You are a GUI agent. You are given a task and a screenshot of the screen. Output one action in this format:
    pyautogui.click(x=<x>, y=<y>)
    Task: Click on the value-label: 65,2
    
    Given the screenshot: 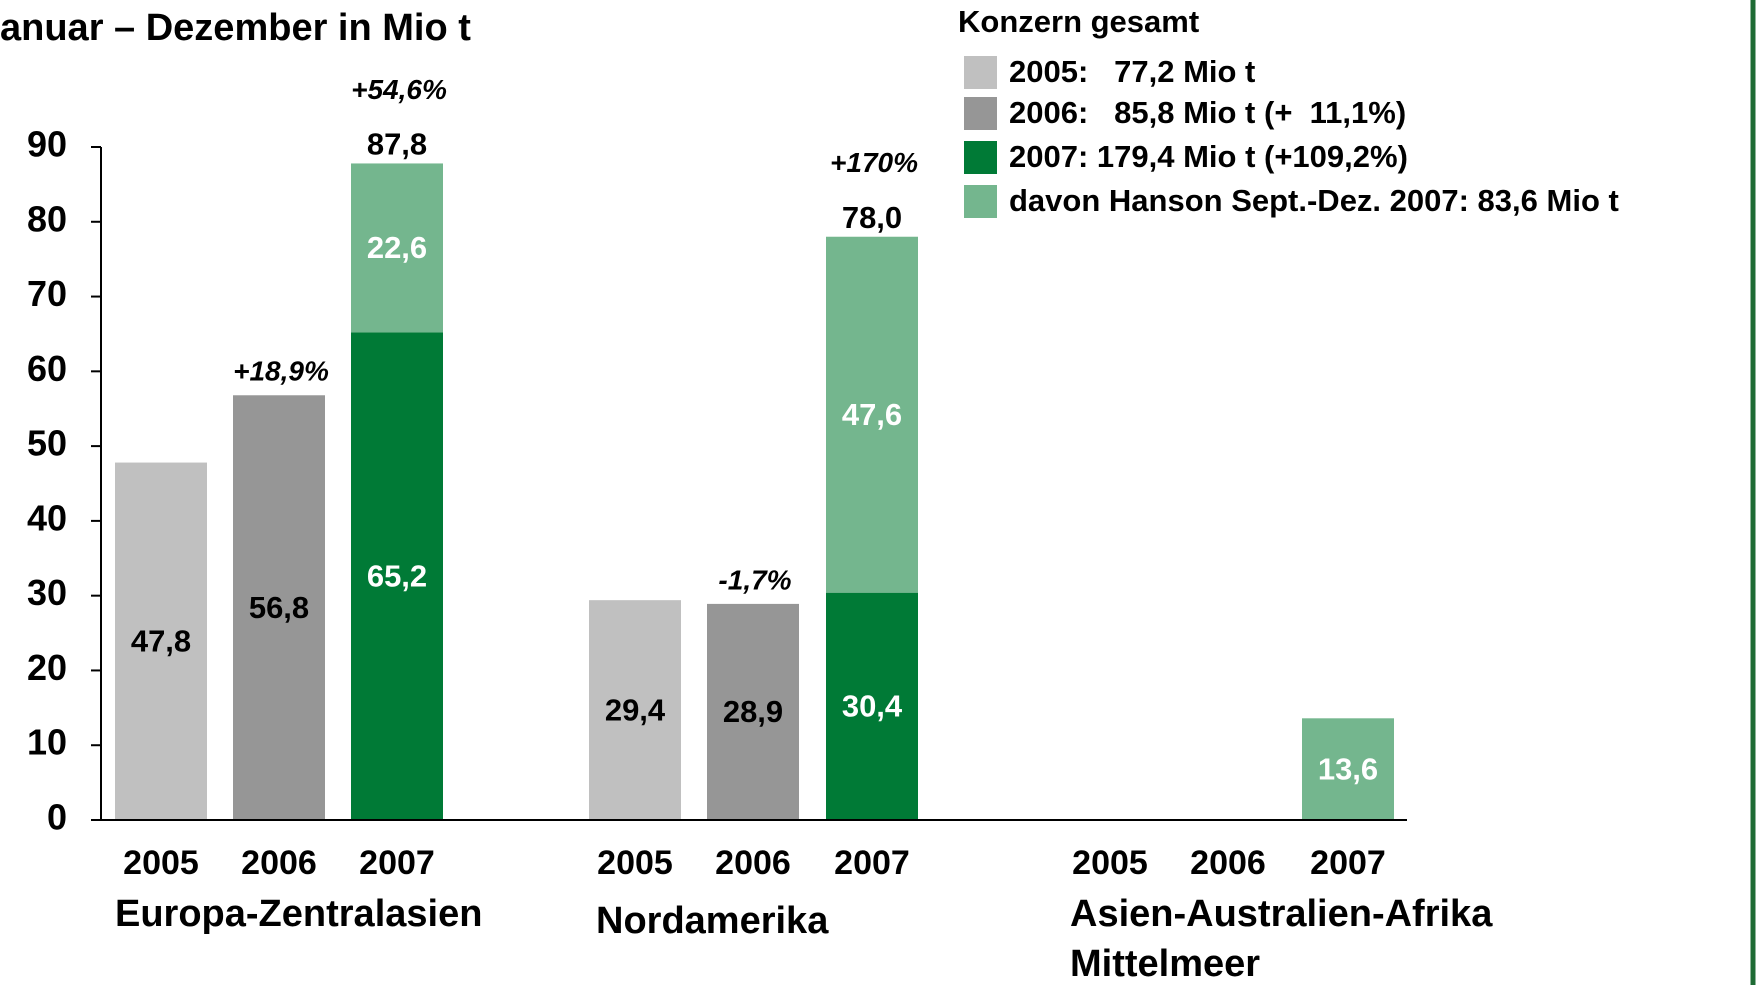 What is the action you would take?
    pyautogui.click(x=397, y=575)
    